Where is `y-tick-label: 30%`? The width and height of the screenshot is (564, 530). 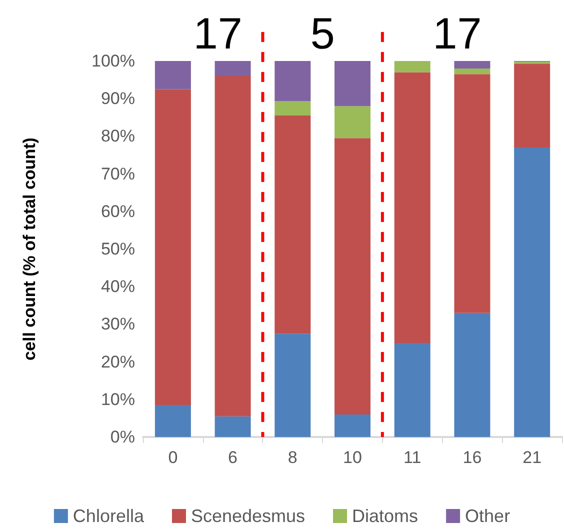 y-tick-label: 30% is located at coordinates (117, 324).